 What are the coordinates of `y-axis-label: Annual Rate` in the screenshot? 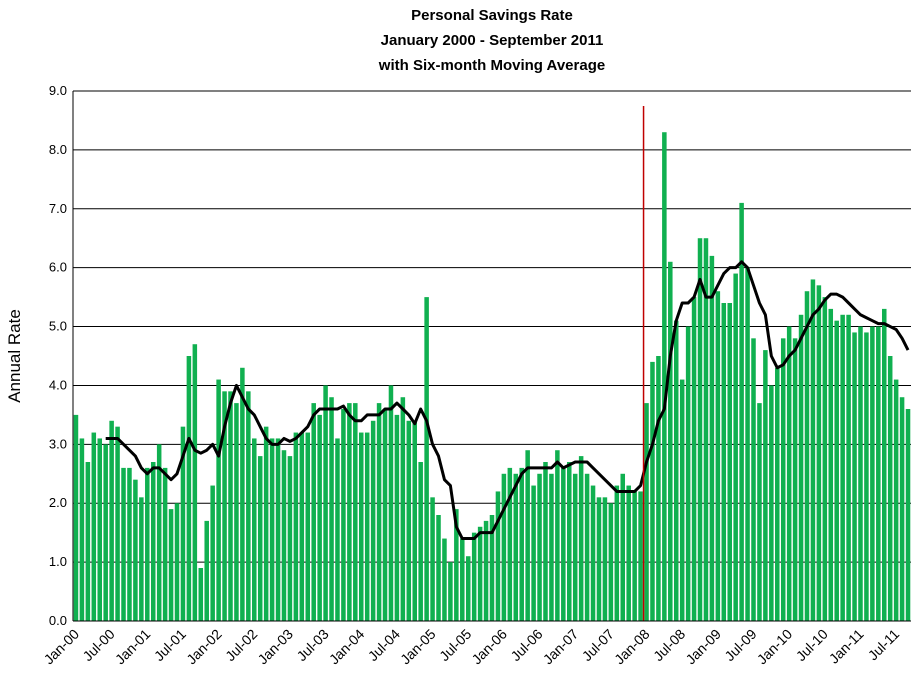 It's located at (14, 356).